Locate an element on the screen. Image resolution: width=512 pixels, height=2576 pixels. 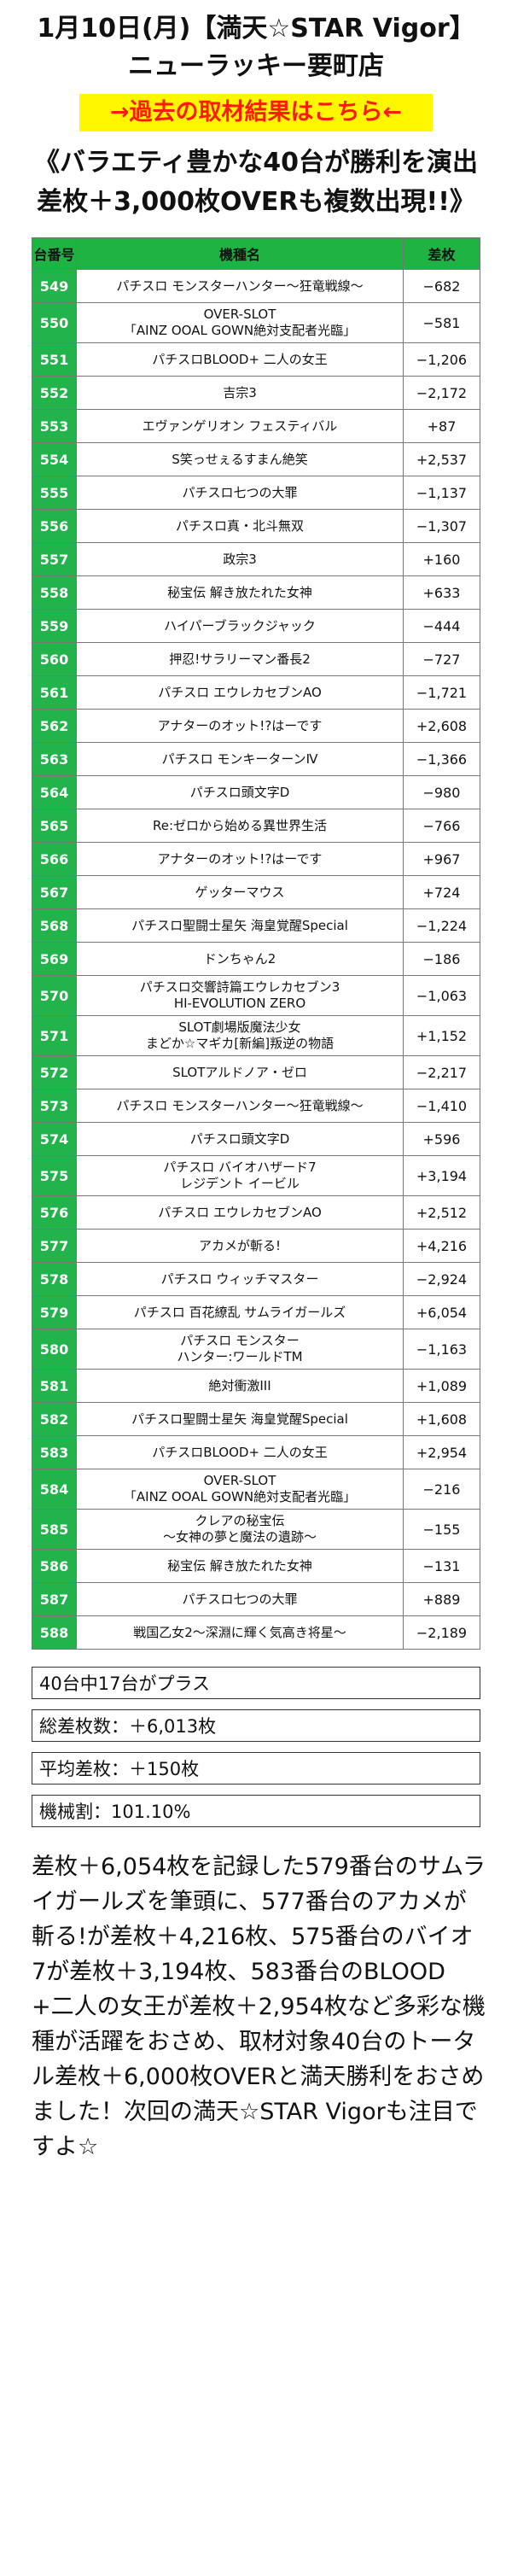
machine-number-cell: 572 is located at coordinates (54, 1072).